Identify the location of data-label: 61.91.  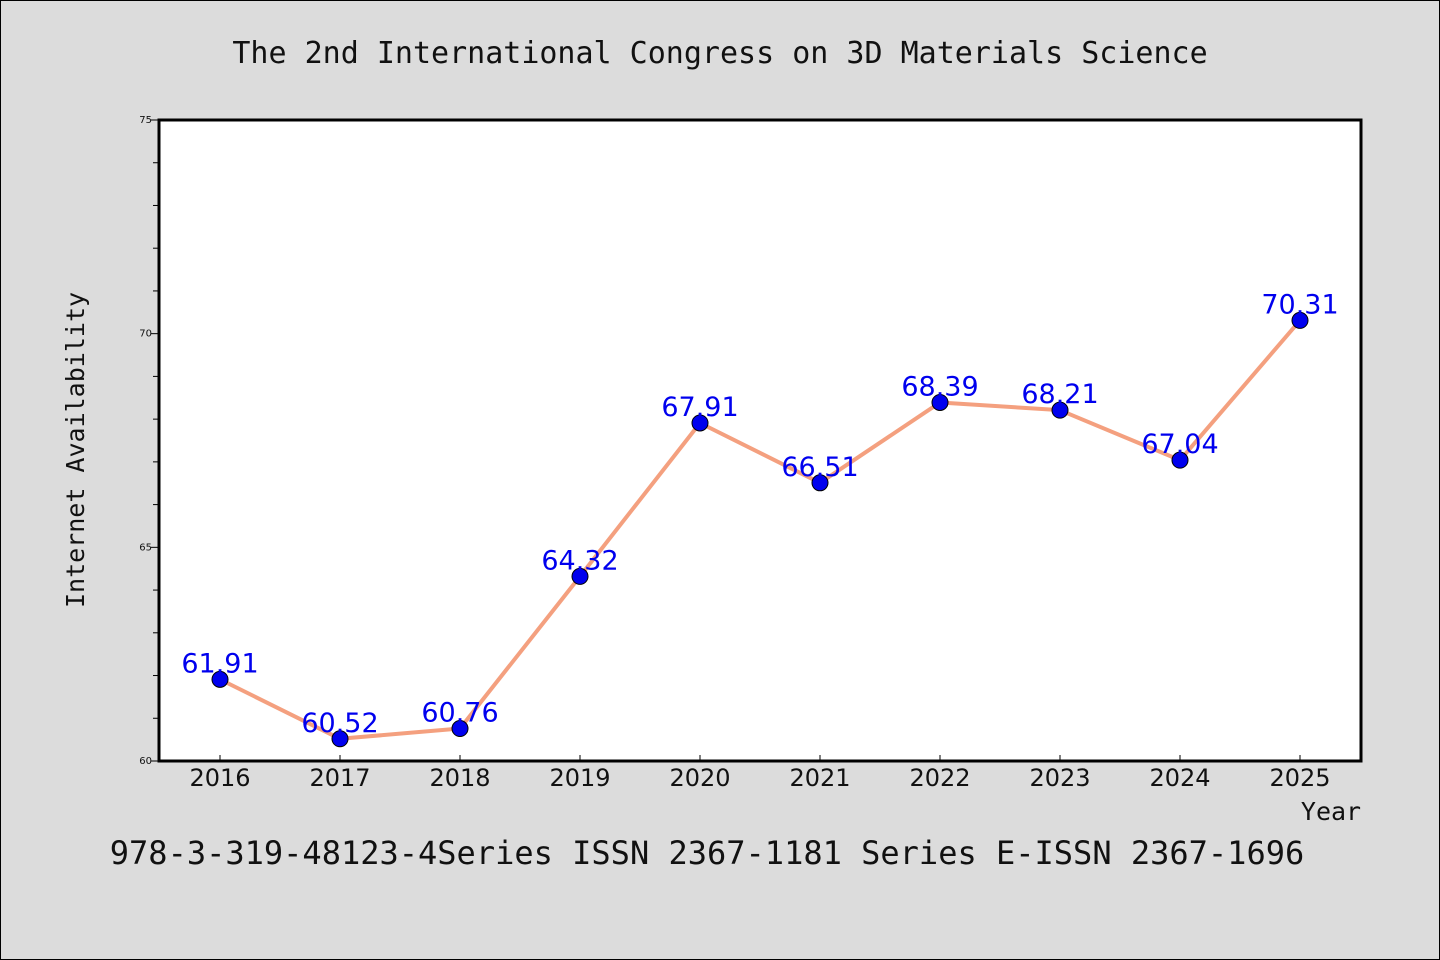
(219, 663).